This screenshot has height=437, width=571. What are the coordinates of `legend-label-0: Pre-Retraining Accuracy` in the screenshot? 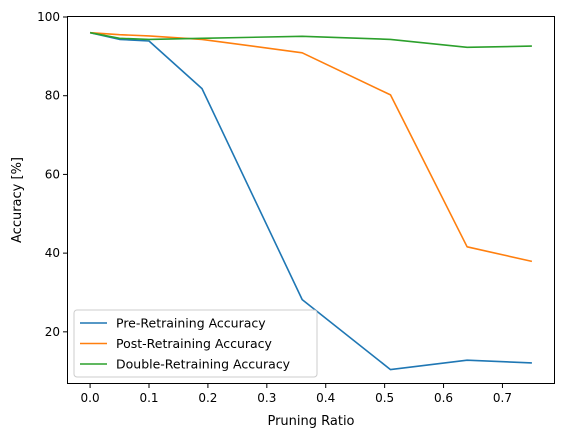 It's located at (191, 323).